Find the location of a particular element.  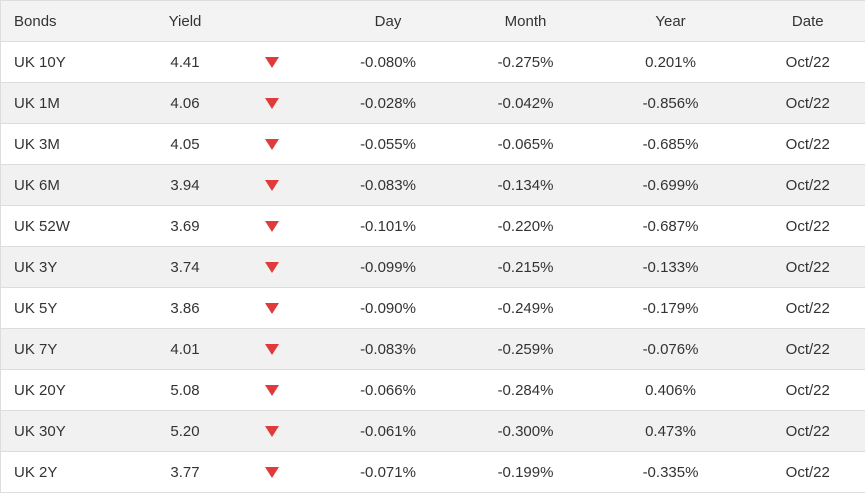

header-yield: Yield is located at coordinates (185, 21).